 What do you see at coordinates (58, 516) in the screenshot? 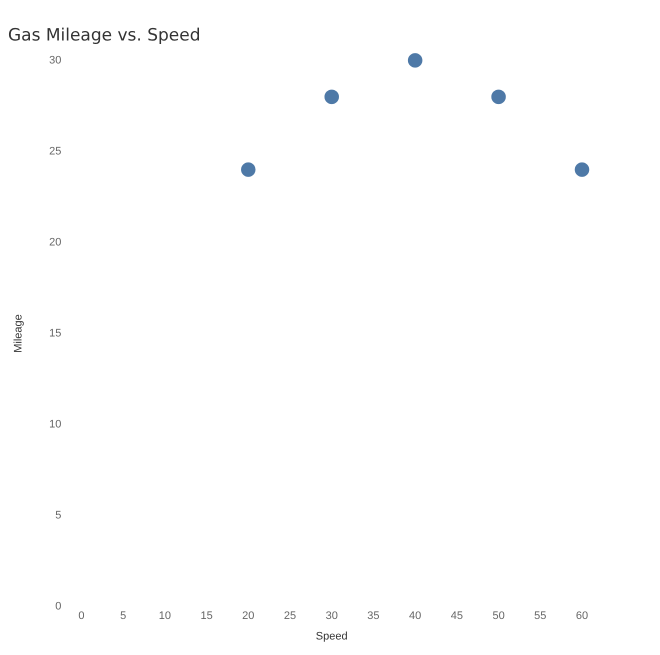
I see `y-tick-label: 5` at bounding box center [58, 516].